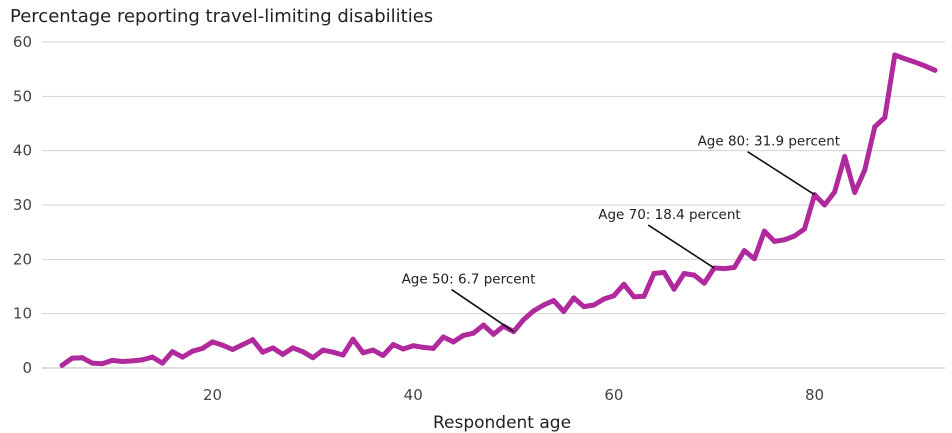 This screenshot has height=433, width=952. I want to click on annotation-label: Age 80: 31.9 percent, so click(769, 142).